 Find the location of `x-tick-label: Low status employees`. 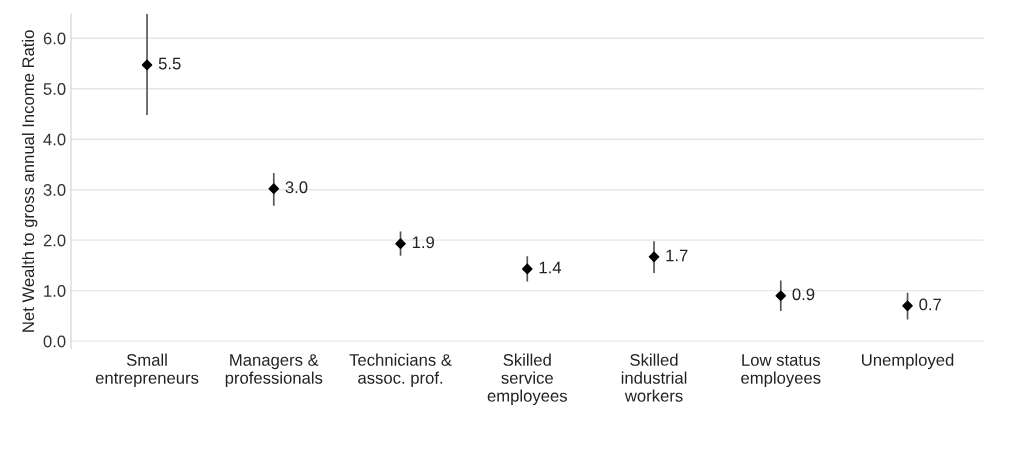

x-tick-label: Low status employees is located at coordinates (781, 371).